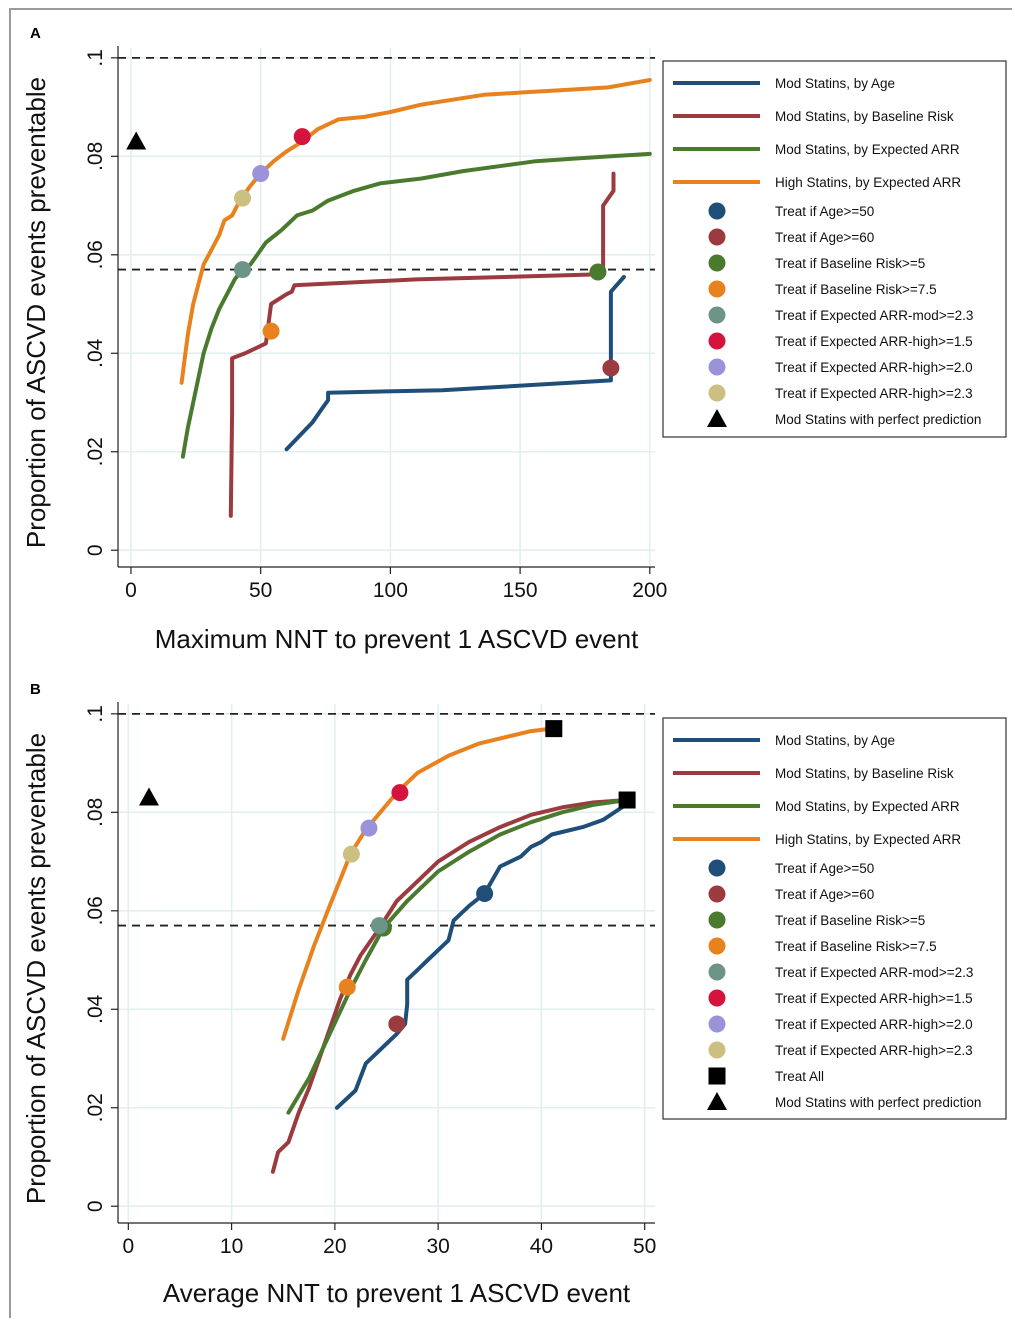  I want to click on pa-legend-label-treat-if-age-50: Treat if Age>=50, so click(824, 211).